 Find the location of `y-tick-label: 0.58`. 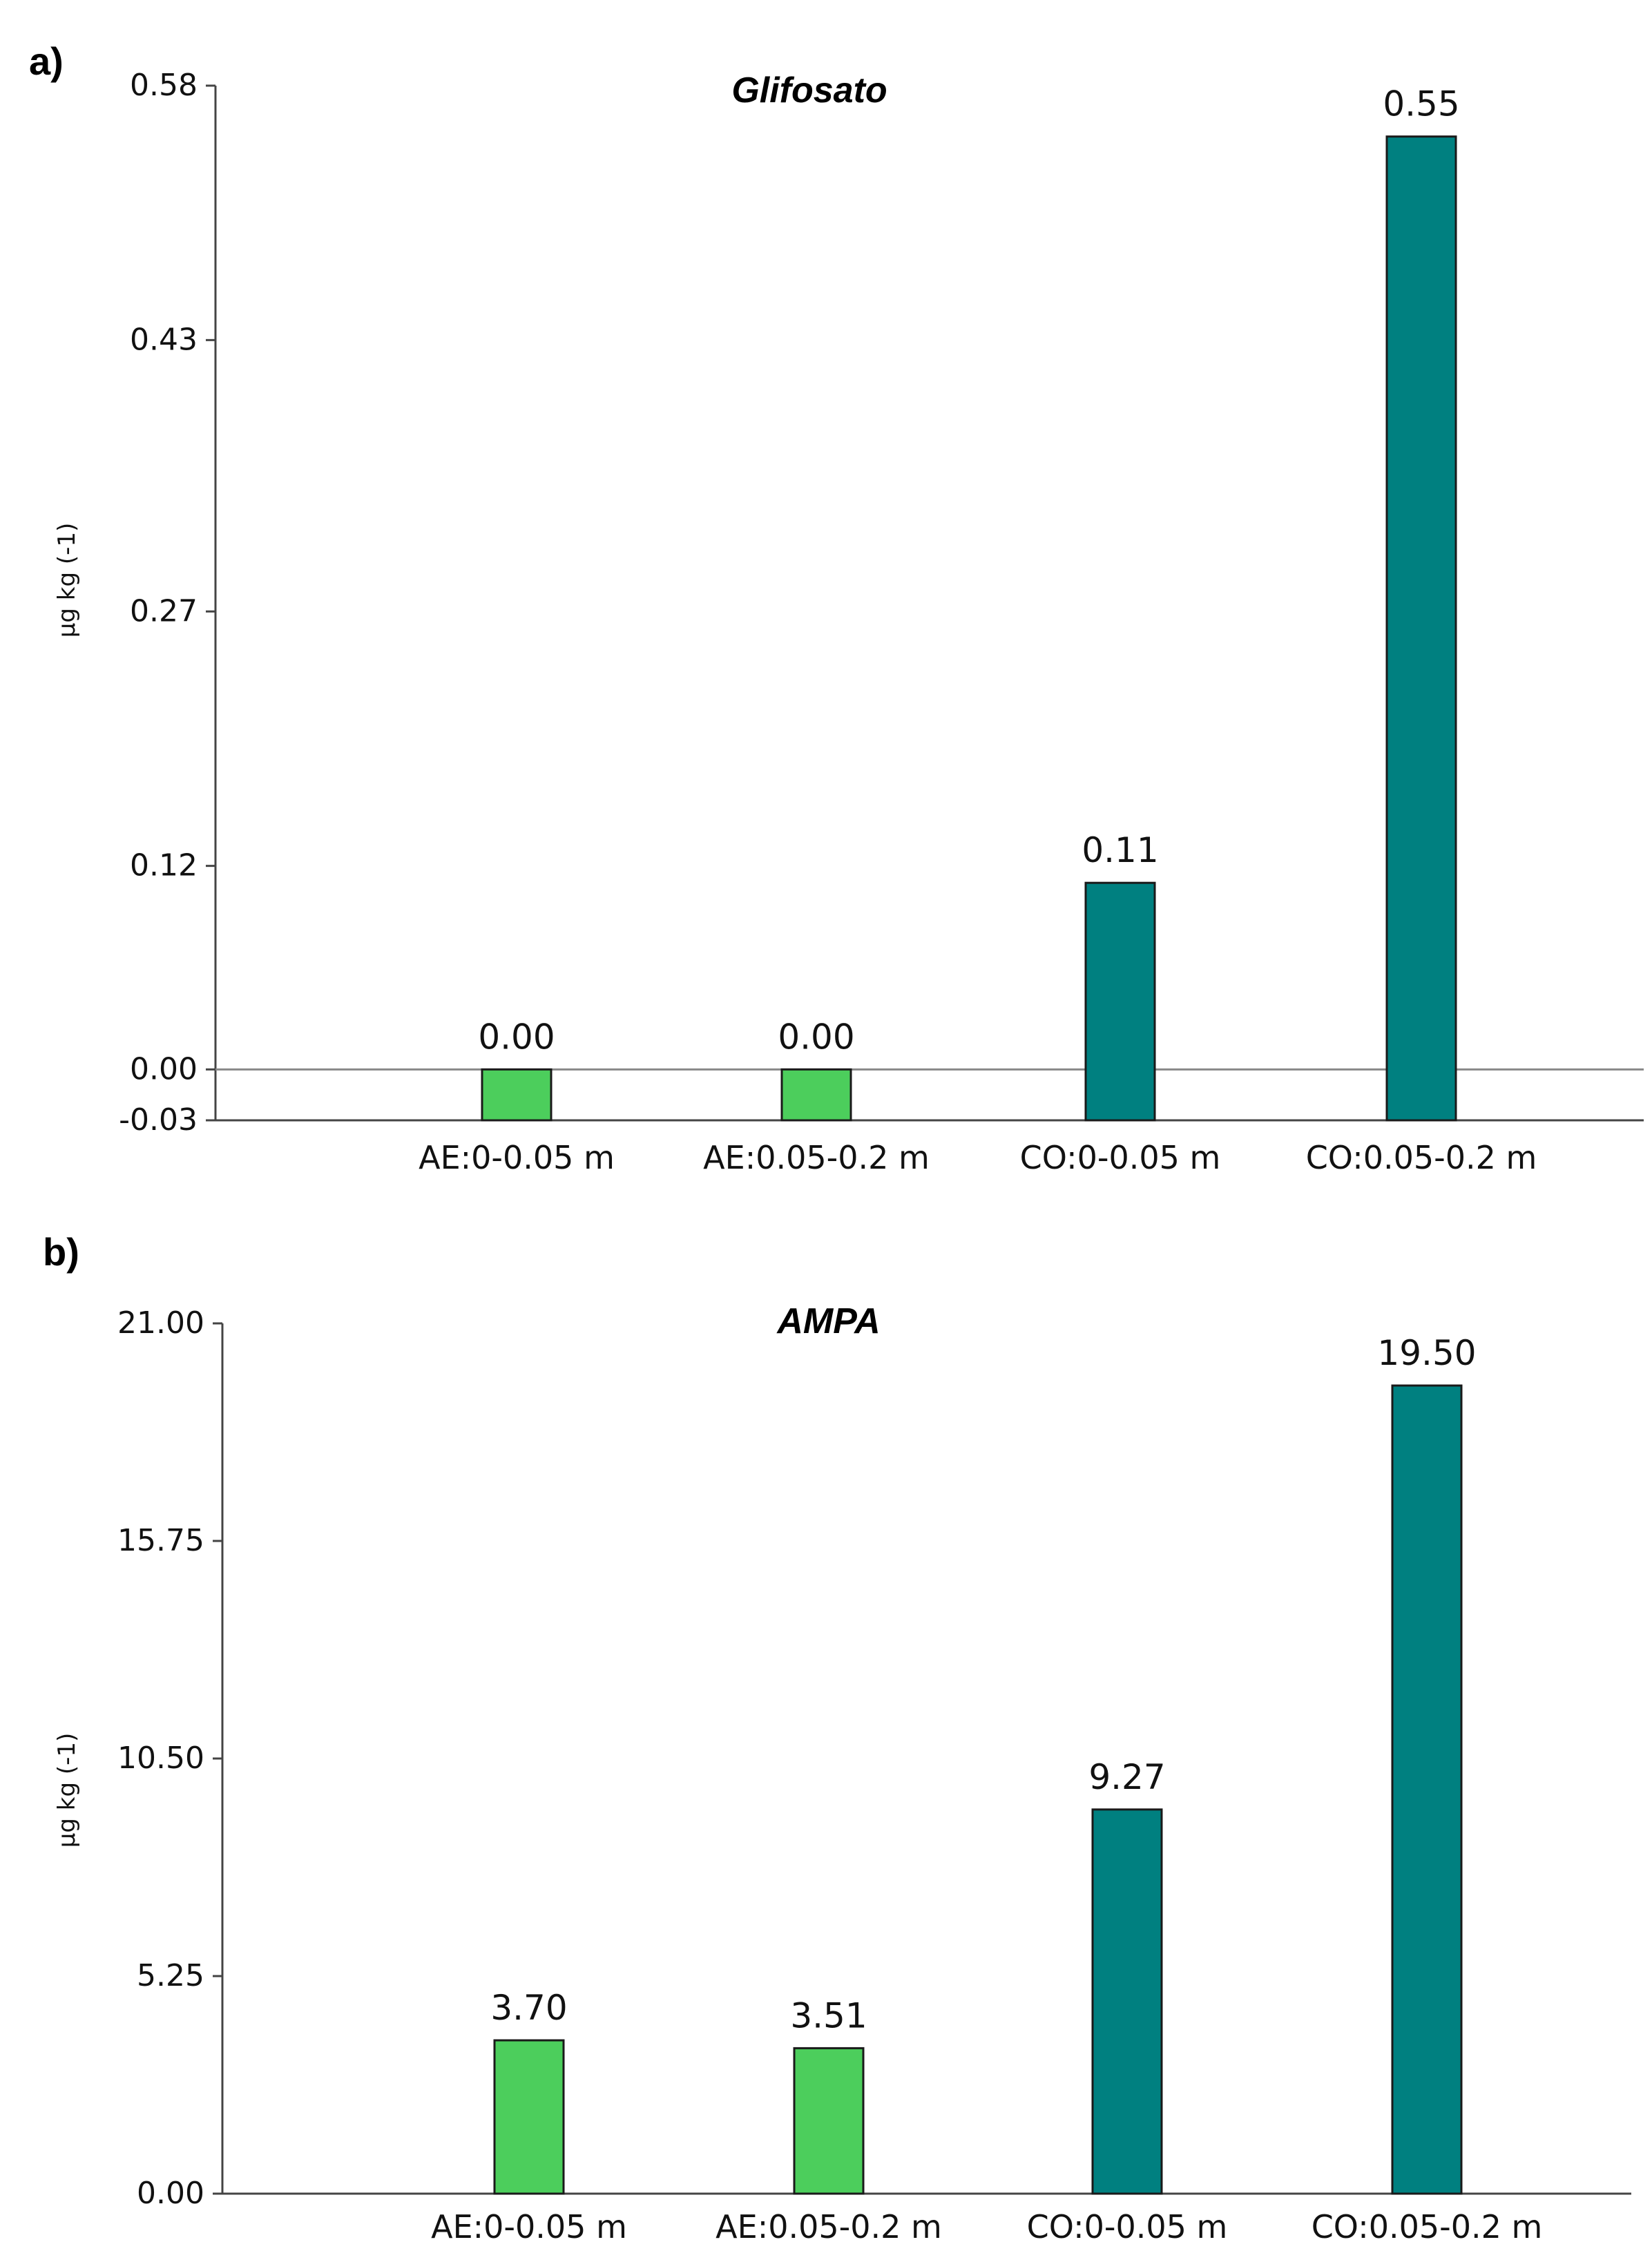

y-tick-label: 0.58 is located at coordinates (164, 86).